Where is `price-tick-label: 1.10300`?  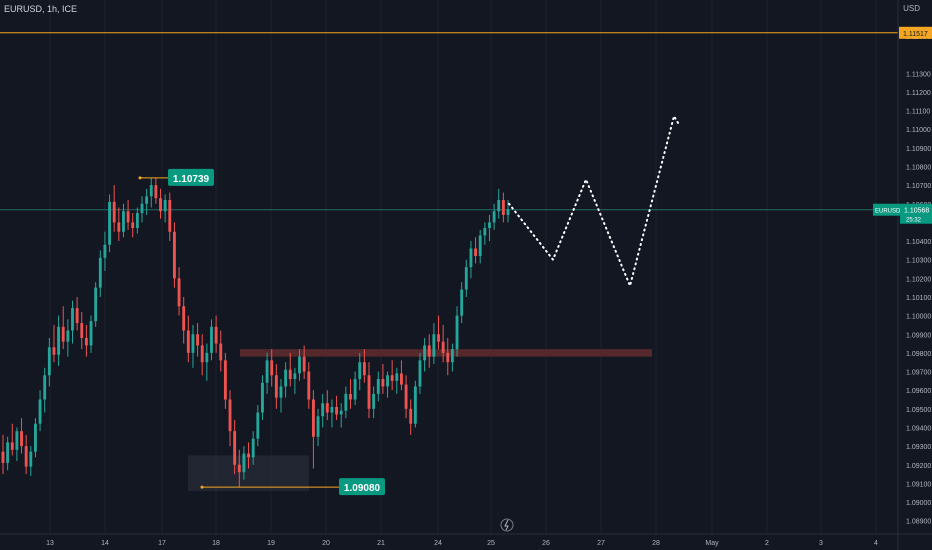
price-tick-label: 1.10300 is located at coordinates (918, 261).